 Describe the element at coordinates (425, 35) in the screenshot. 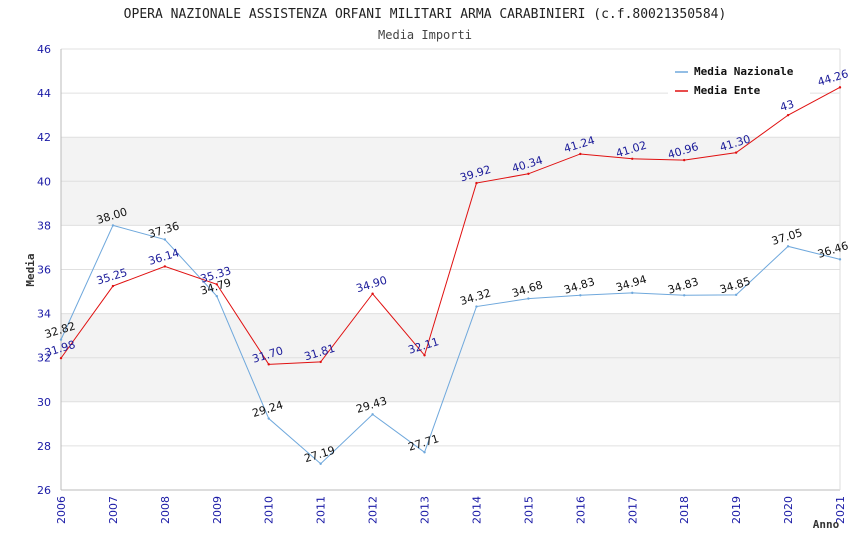

I see `chart-subtitle: Media Importi` at that location.